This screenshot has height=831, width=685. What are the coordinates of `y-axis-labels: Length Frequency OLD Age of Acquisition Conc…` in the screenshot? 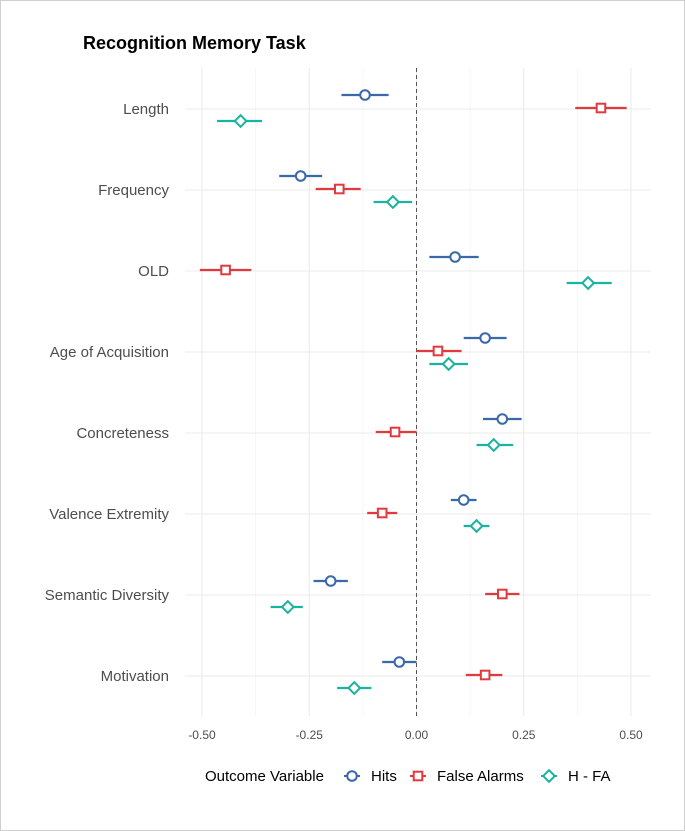 It's located at (107, 393).